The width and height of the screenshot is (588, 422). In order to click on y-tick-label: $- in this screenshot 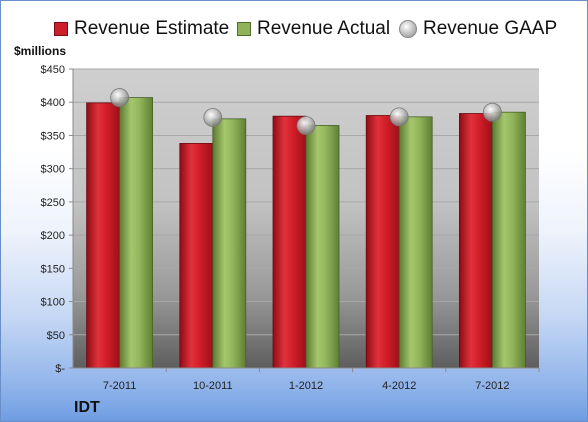, I will do `click(60, 369)`.